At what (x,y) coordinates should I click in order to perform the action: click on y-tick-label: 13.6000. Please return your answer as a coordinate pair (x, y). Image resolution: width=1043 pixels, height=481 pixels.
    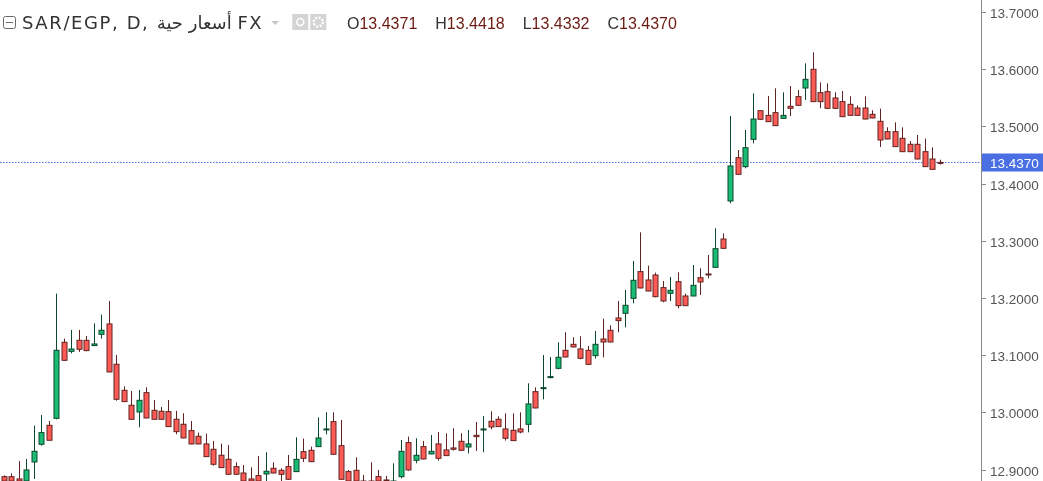
    Looking at the image, I should click on (1014, 70).